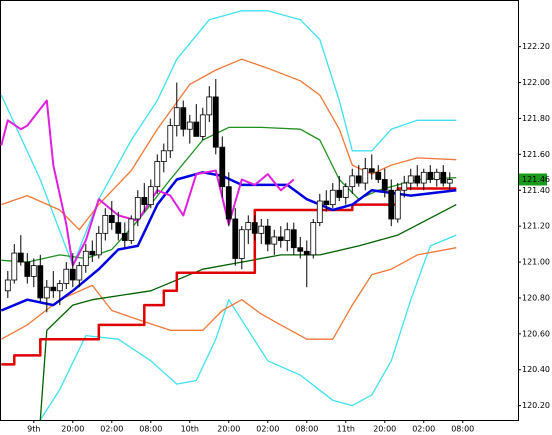 This screenshot has height=435, width=552. What do you see at coordinates (536, 297) in the screenshot?
I see `y-tick-label: 120.80` at bounding box center [536, 297].